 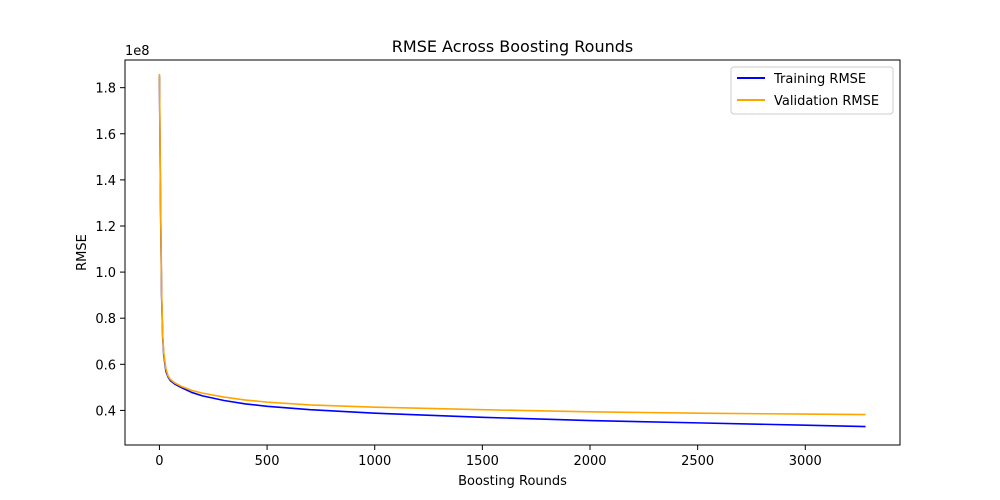 What do you see at coordinates (826, 101) in the screenshot?
I see `legend-label-validation: Validation RMSE` at bounding box center [826, 101].